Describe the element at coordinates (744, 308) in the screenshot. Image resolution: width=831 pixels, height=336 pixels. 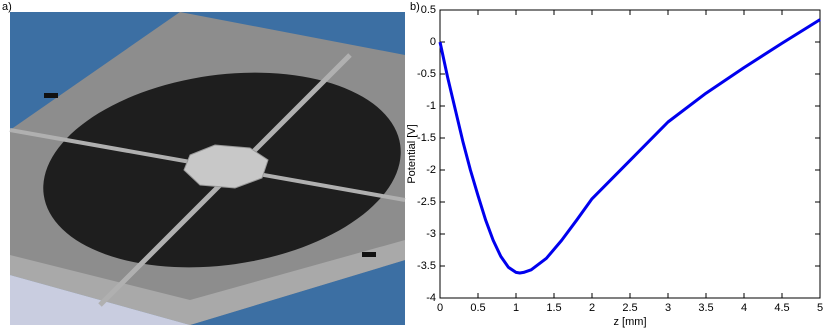
I see `x-tick-label: 4` at that location.